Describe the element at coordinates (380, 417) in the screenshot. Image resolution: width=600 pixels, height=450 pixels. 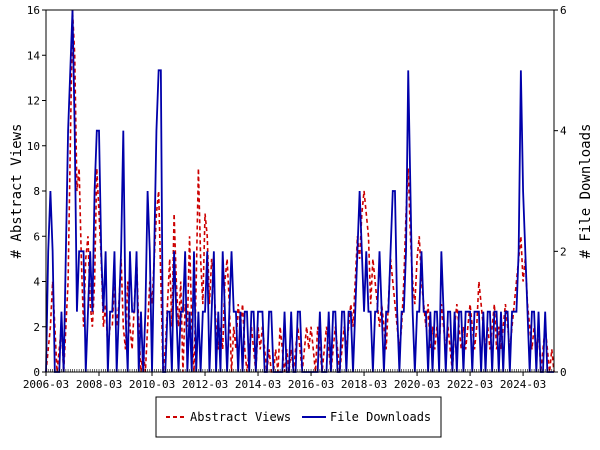
I see `legend-label-file-downloads: File Downloads` at that location.